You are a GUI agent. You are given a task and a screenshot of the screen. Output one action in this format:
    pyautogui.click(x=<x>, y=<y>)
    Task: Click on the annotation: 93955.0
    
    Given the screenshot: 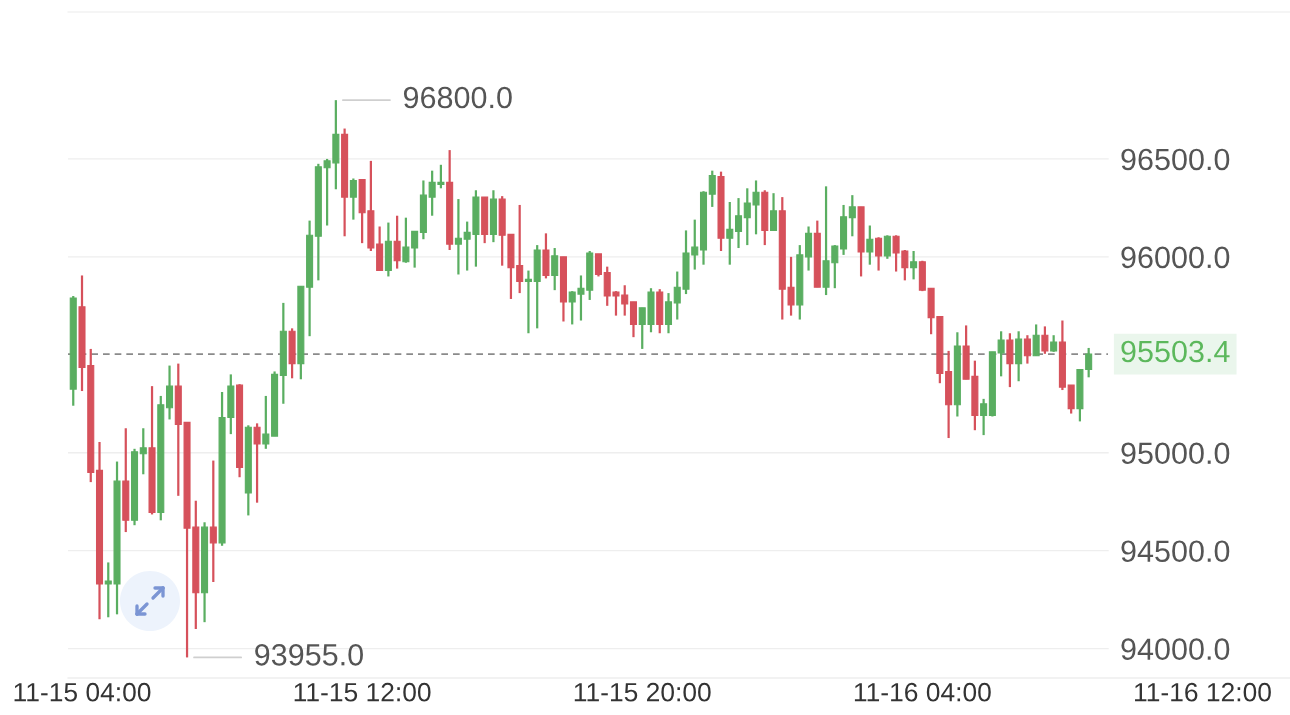 What is the action you would take?
    pyautogui.click(x=309, y=655)
    